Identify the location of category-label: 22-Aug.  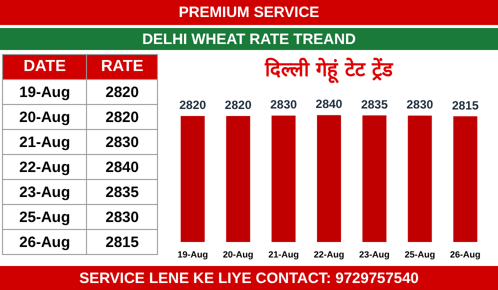
(44, 167).